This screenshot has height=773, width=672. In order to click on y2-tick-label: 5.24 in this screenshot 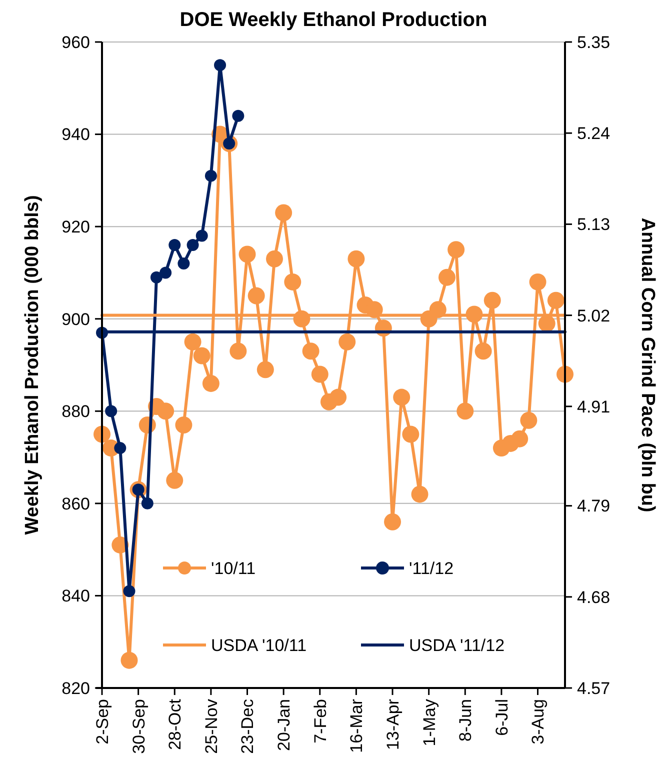, I will do `click(593, 134)`.